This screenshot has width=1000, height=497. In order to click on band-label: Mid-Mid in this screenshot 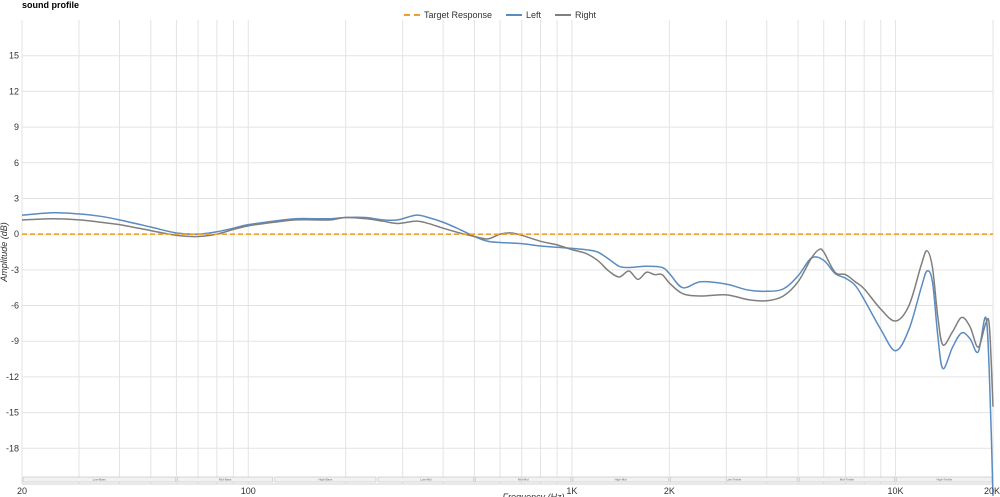, I will do `click(523, 480)`.